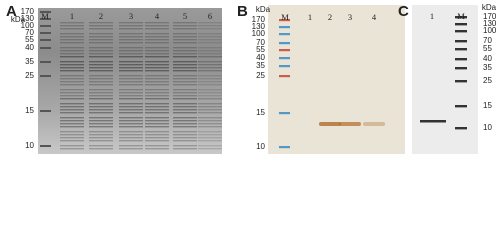  What do you see at coordinates (185, 16) in the screenshot?
I see `lane-label: 5` at bounding box center [185, 16].